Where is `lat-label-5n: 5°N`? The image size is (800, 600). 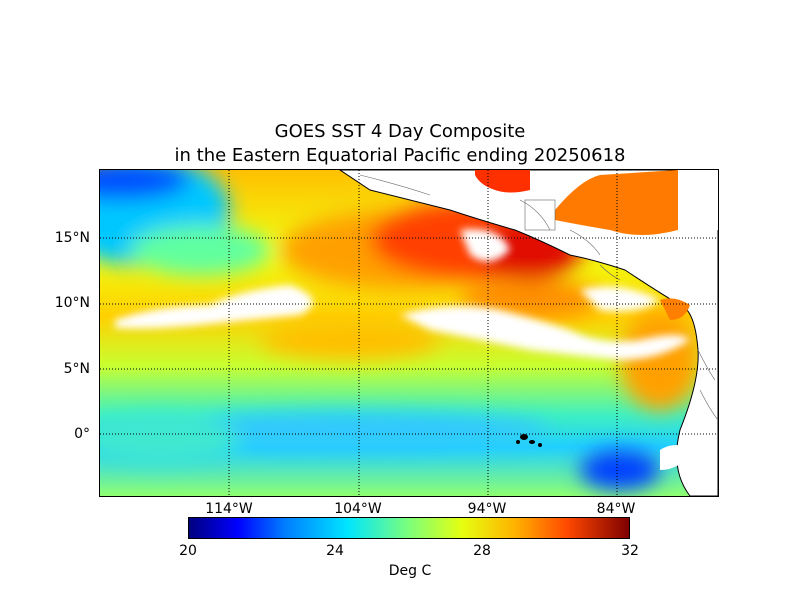
lat-label-5n: 5°N is located at coordinates (76, 369).